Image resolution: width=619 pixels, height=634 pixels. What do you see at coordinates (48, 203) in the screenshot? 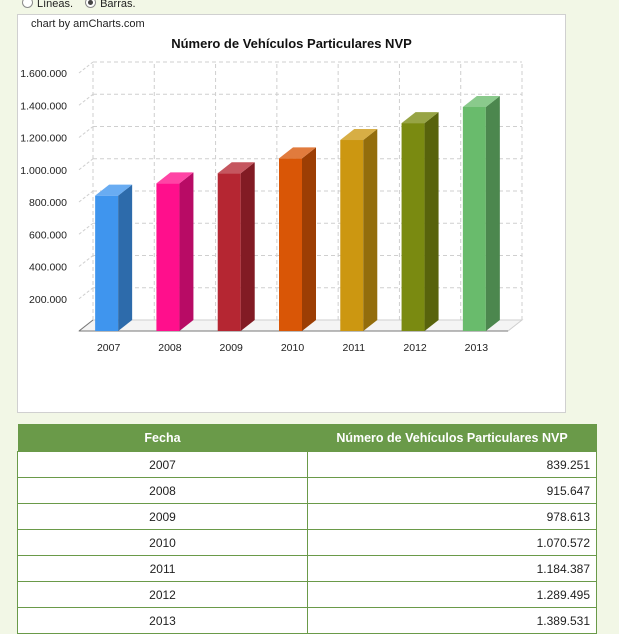
I see `y-tick-label: 800.000` at bounding box center [48, 203].